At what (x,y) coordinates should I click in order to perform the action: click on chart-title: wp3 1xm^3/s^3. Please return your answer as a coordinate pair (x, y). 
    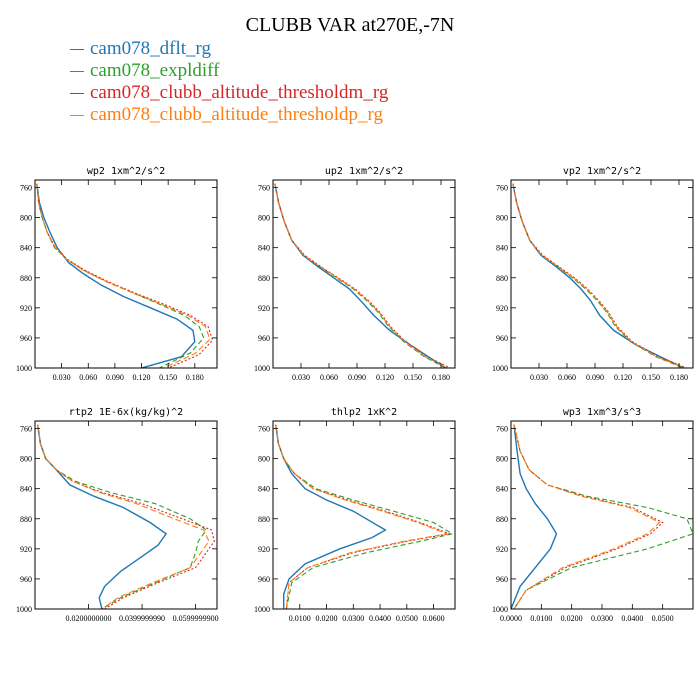
    Looking at the image, I should click on (602, 412).